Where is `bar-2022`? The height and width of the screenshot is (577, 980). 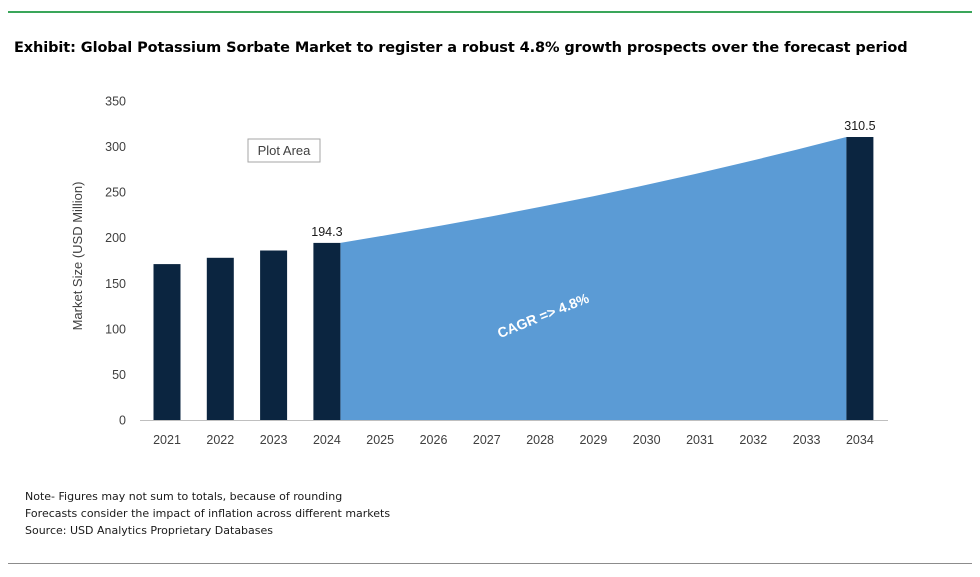
bar-2022 is located at coordinates (220, 338).